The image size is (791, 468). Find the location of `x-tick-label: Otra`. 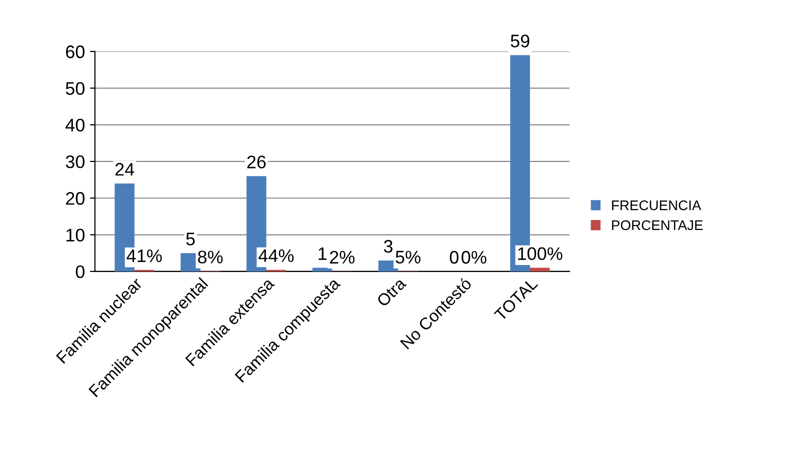

x-tick-label: Otra is located at coordinates (391, 292).